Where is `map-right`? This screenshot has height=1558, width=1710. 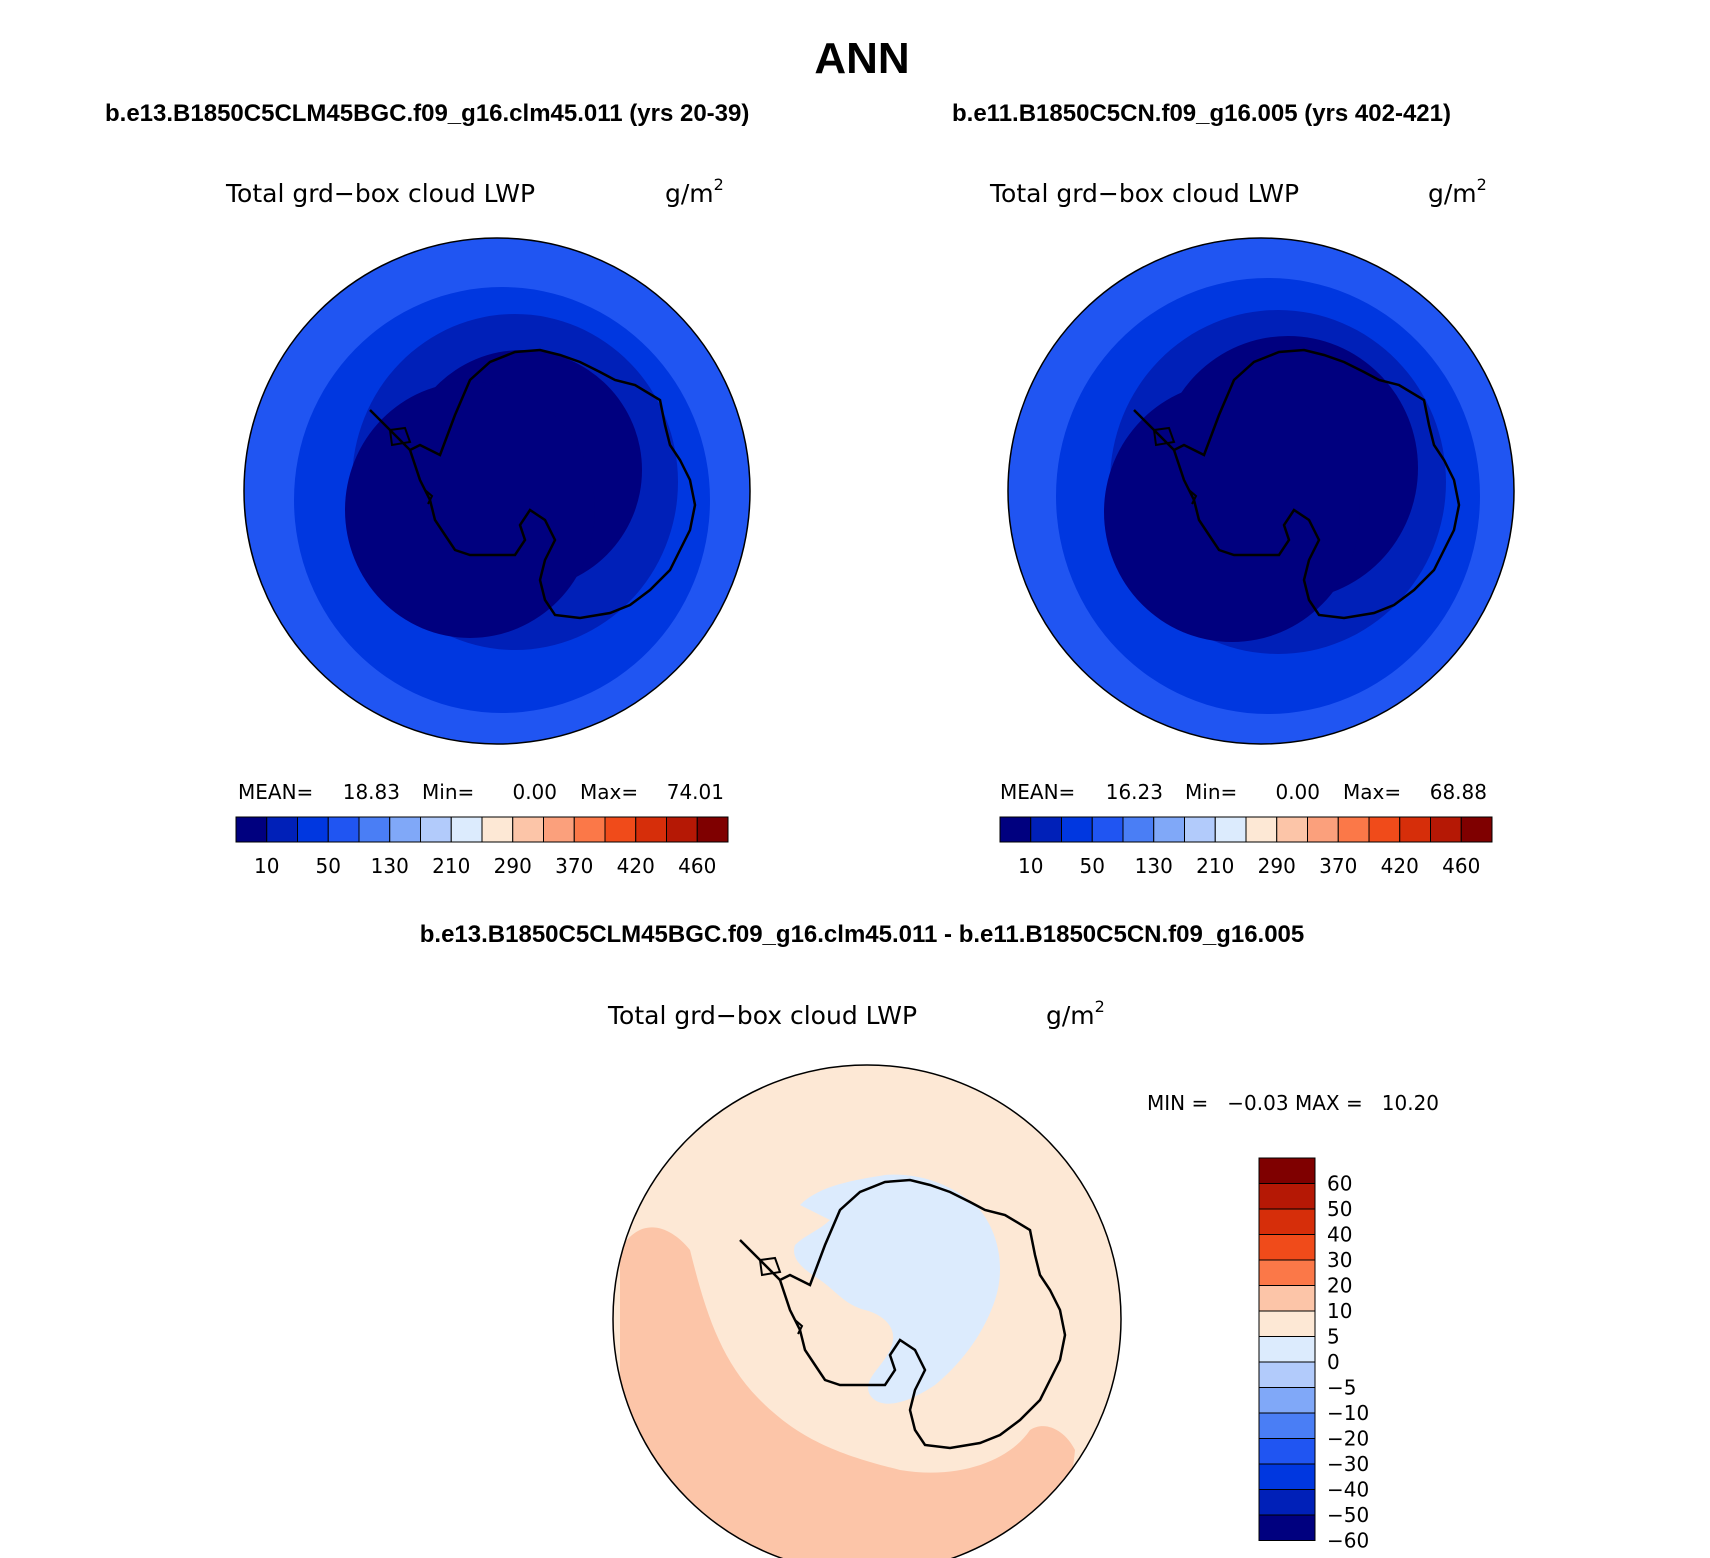 map-right is located at coordinates (1261, 491).